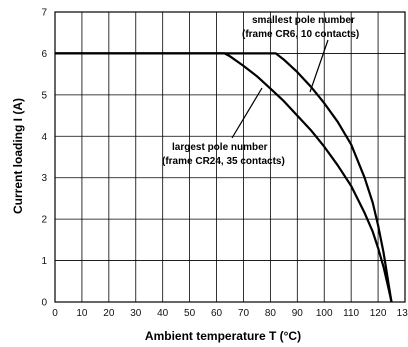 The height and width of the screenshot is (347, 408). What do you see at coordinates (136, 313) in the screenshot?
I see `x-tick-label-30: 30` at bounding box center [136, 313].